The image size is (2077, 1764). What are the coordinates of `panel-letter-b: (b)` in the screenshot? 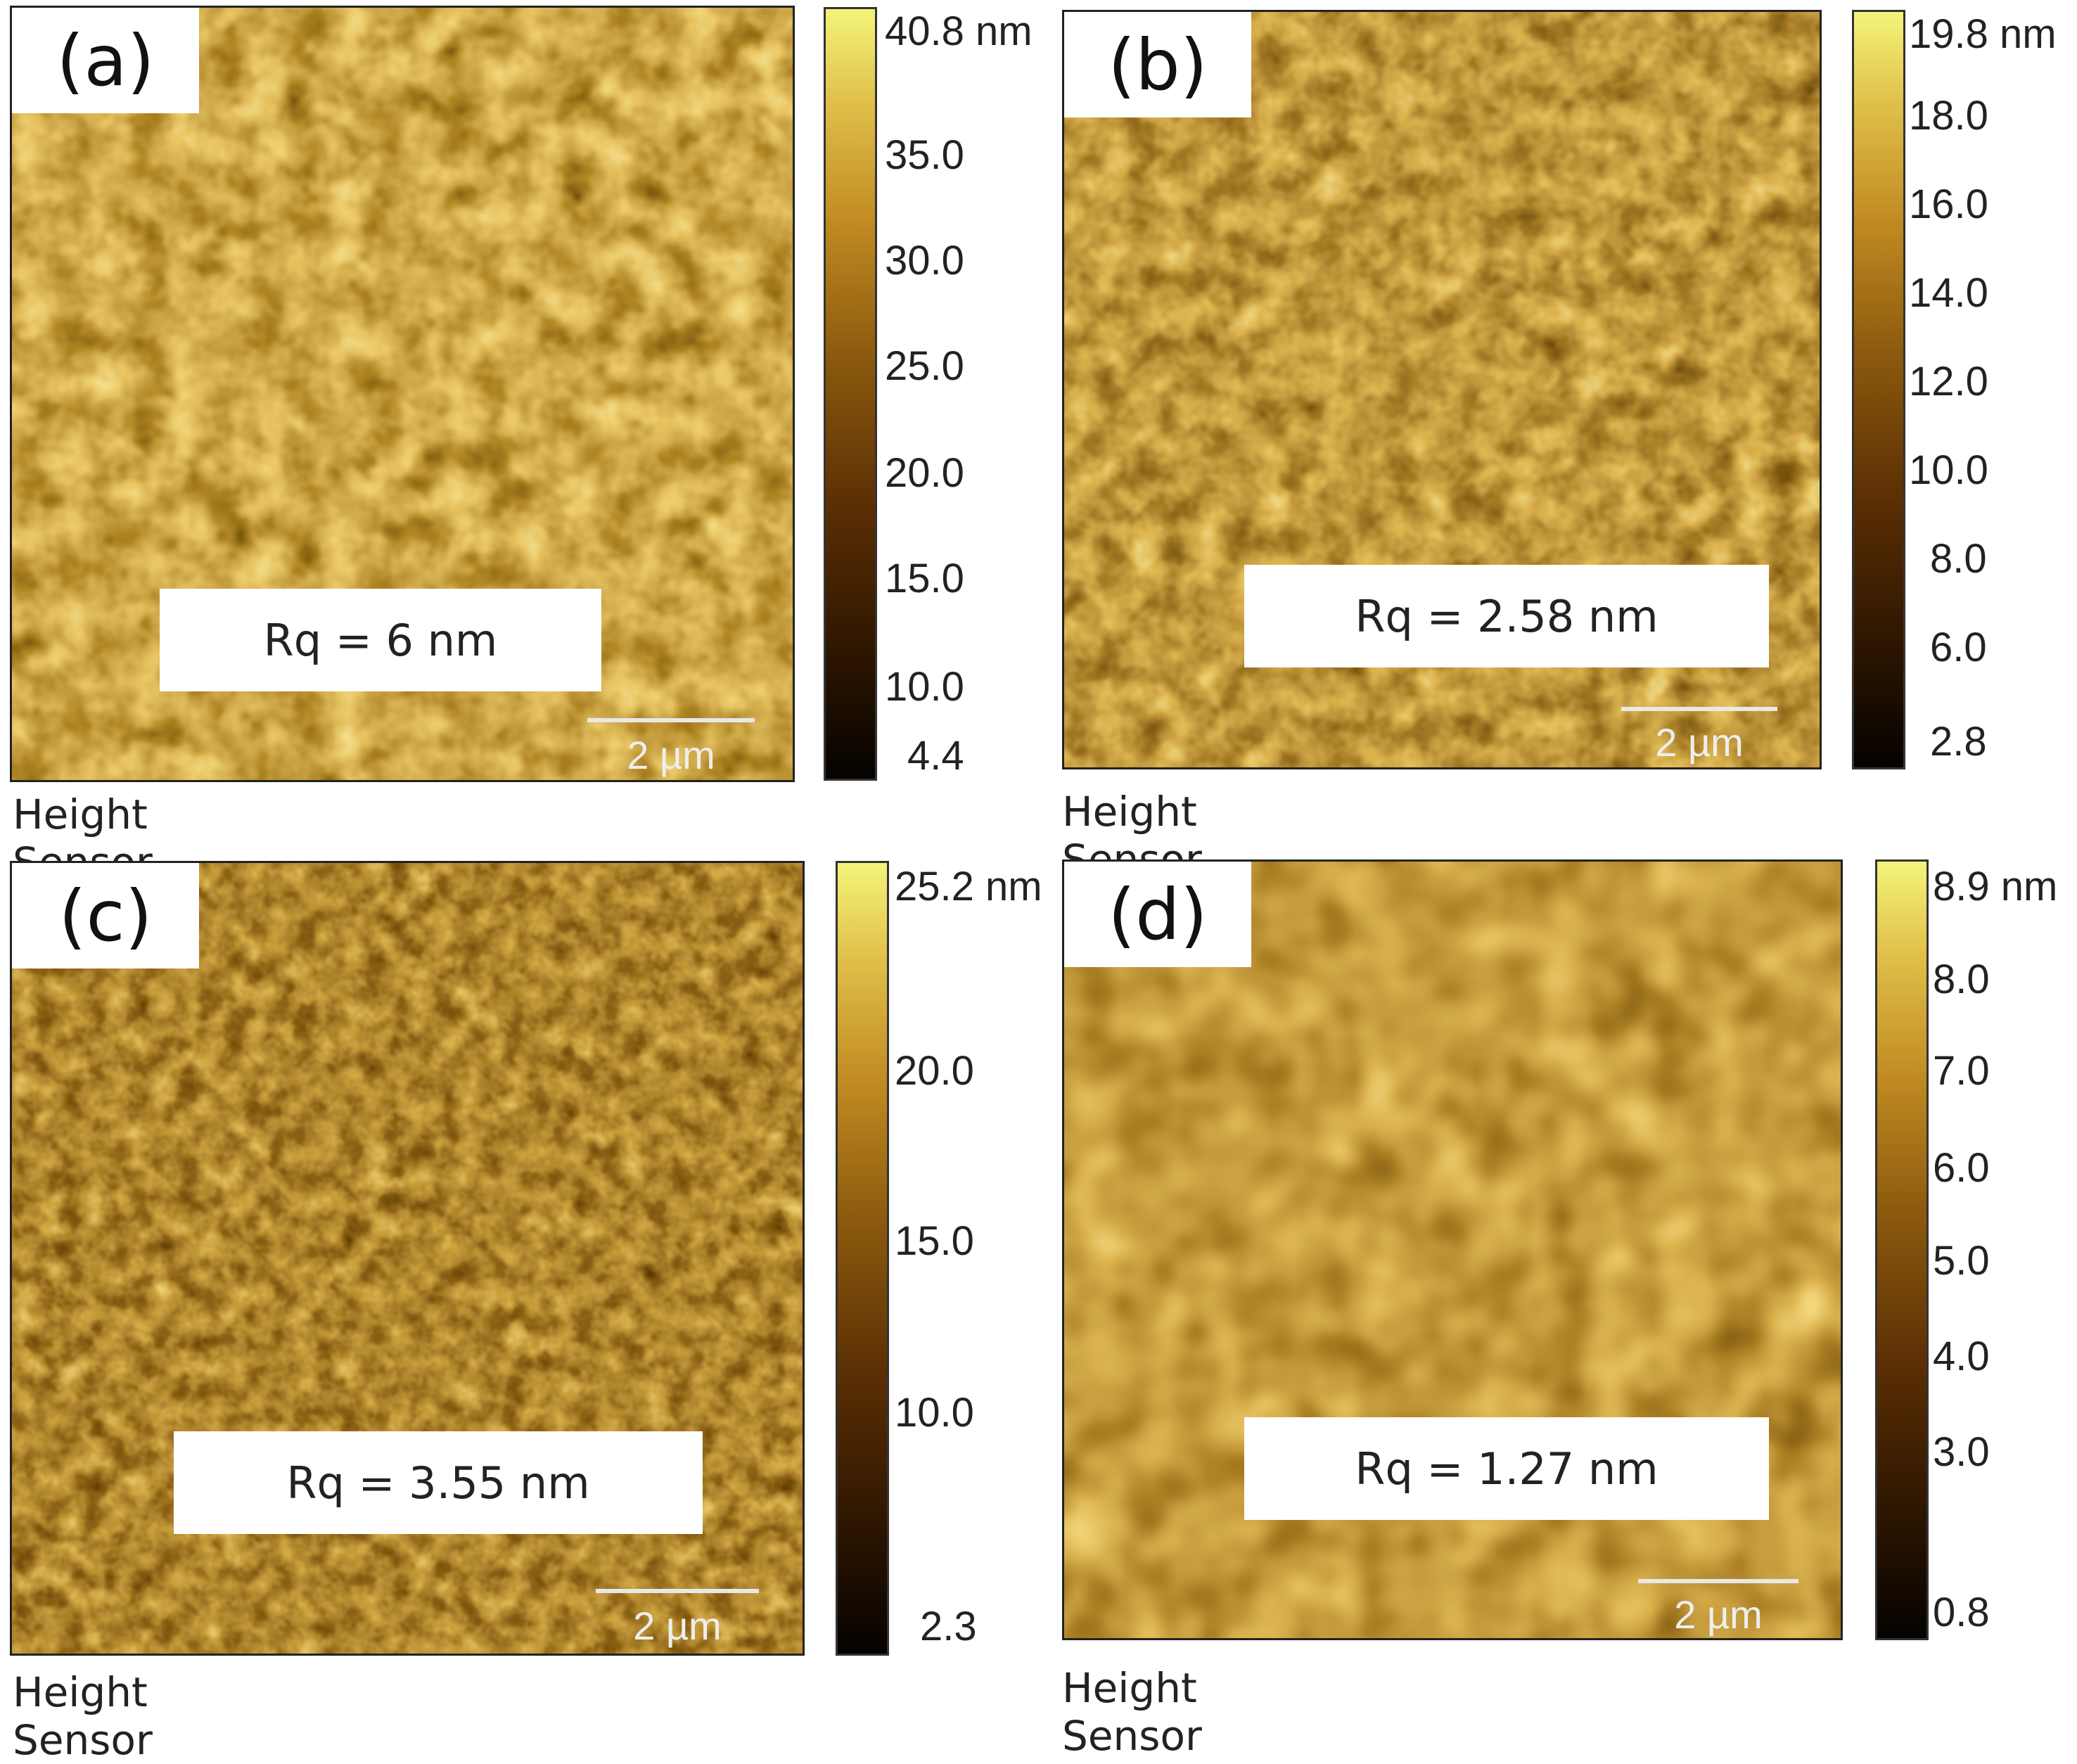 It's located at (1157, 64).